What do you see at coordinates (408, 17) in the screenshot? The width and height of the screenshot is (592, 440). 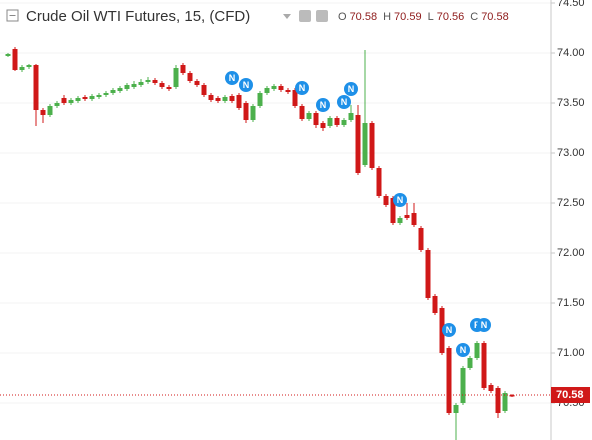 I see `ohlc-value: 70.59` at bounding box center [408, 17].